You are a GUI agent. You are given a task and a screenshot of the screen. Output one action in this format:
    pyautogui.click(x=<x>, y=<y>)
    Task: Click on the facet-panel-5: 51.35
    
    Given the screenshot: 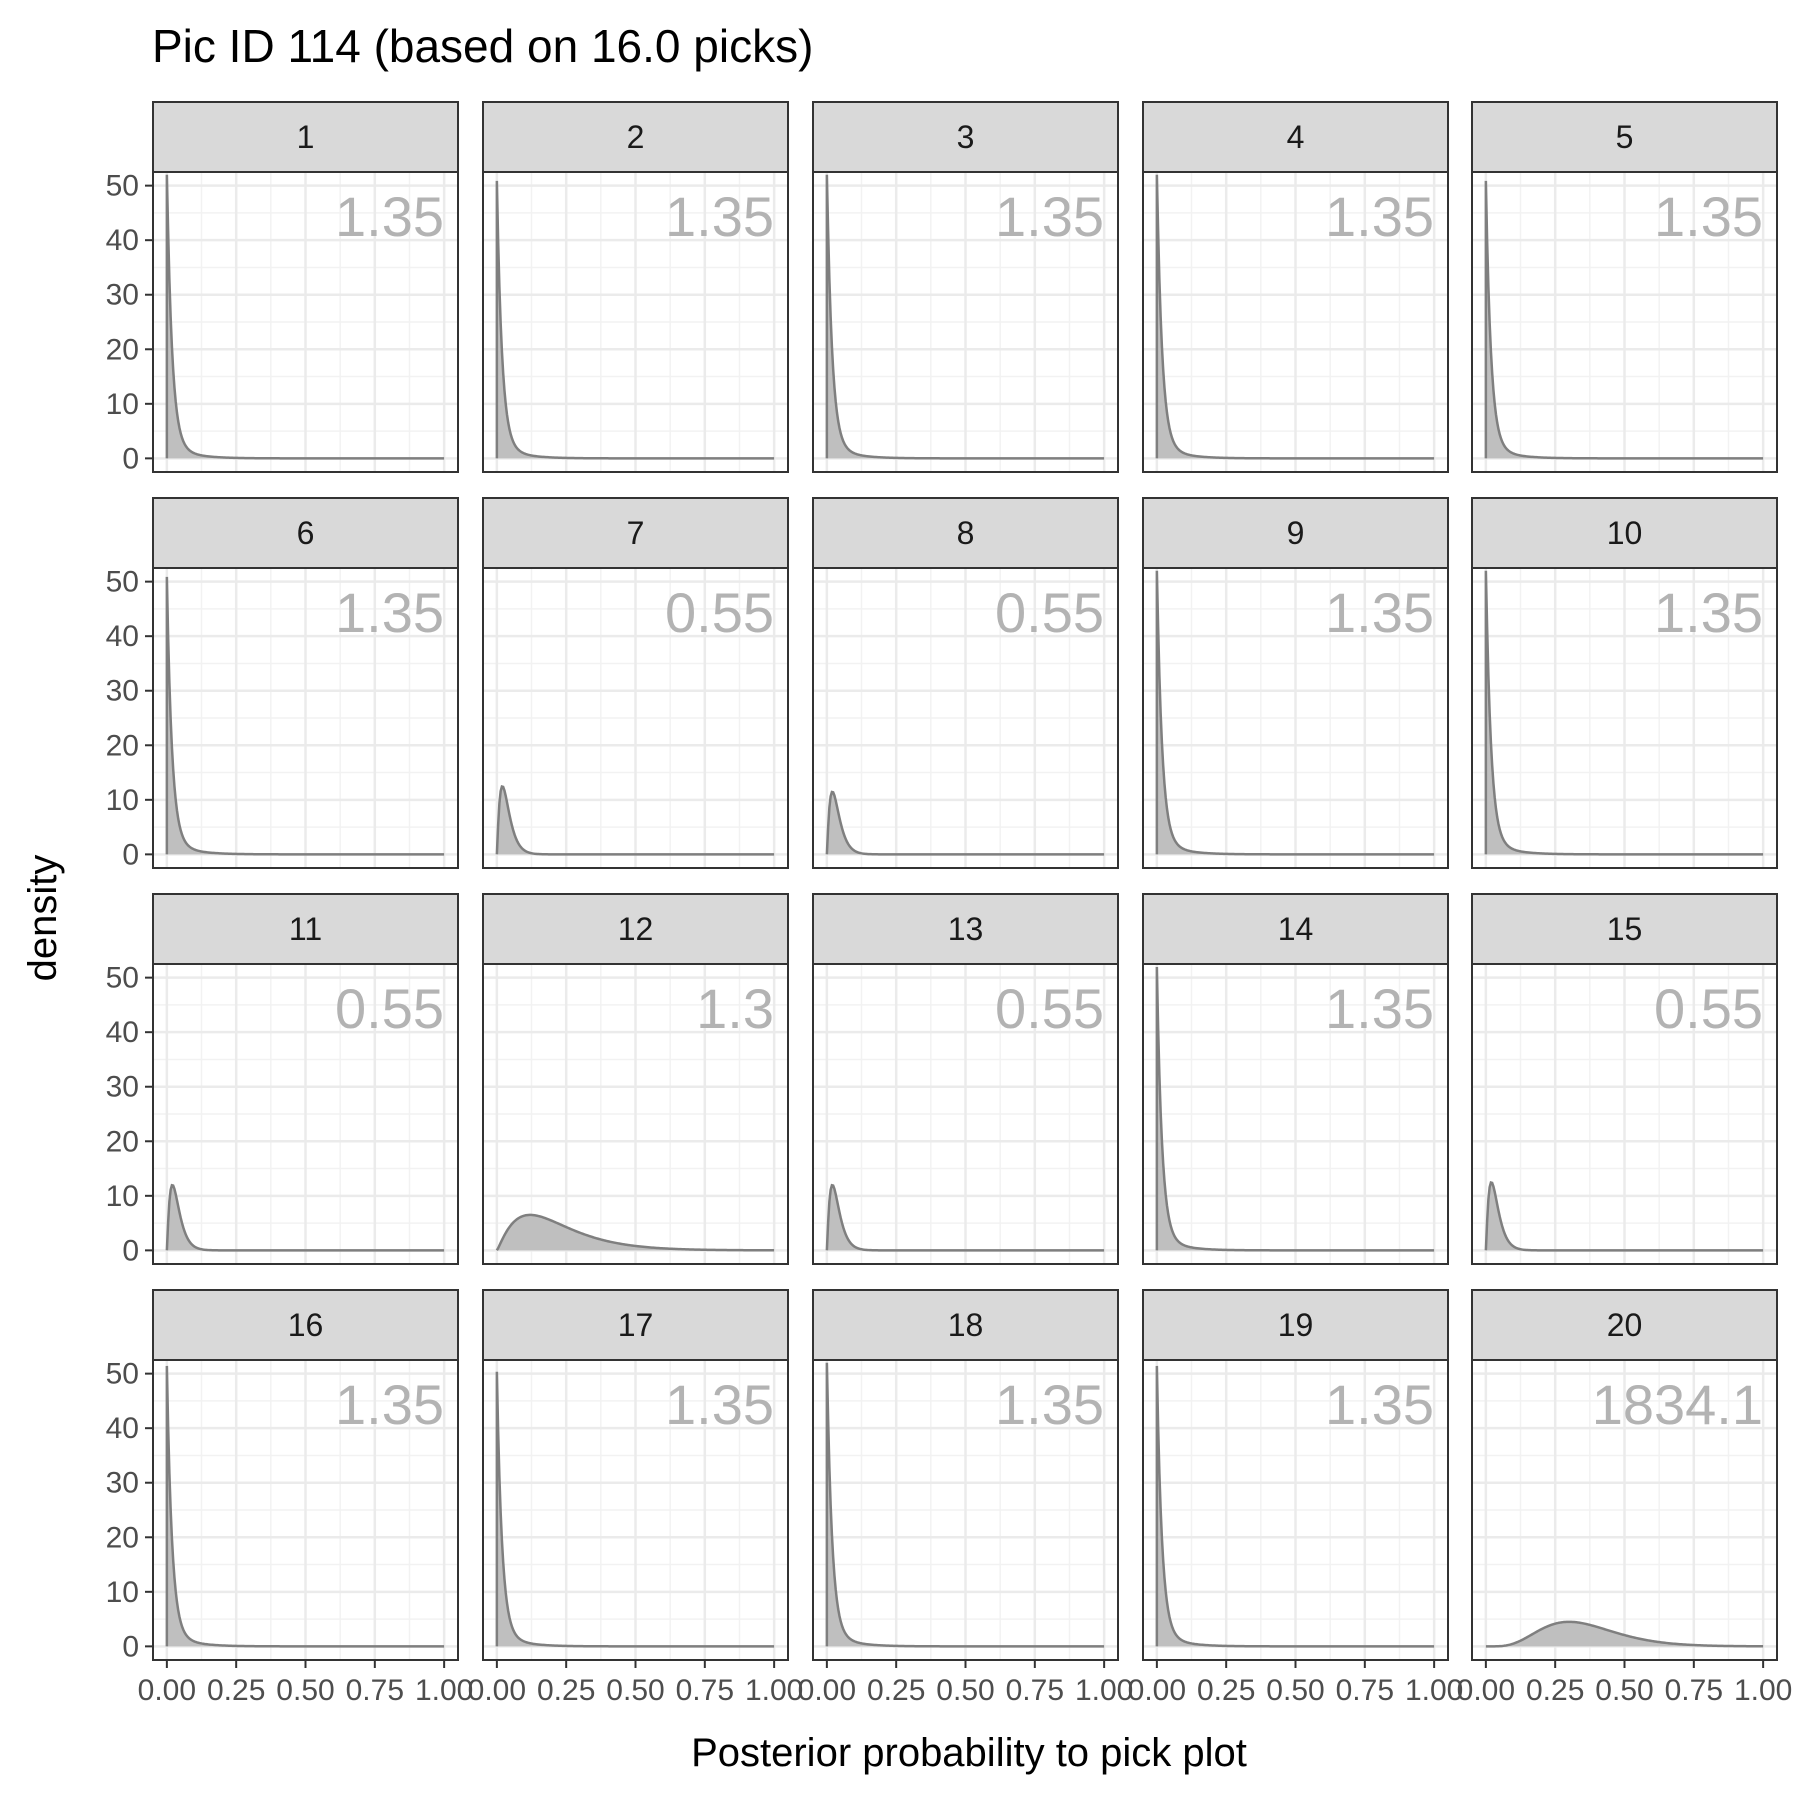 What is the action you would take?
    pyautogui.click(x=1624, y=287)
    